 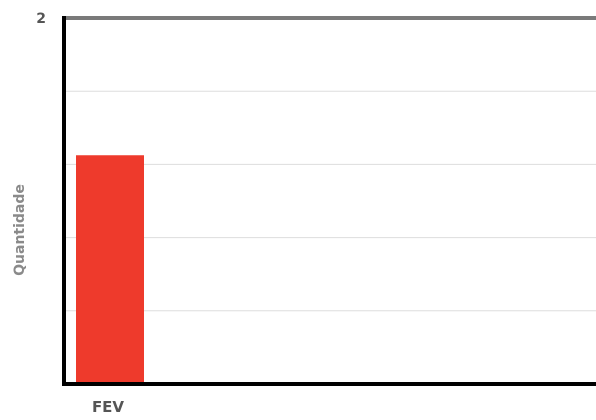 What do you see at coordinates (20, 230) in the screenshot?
I see `y-axis-title: Quantidade` at bounding box center [20, 230].